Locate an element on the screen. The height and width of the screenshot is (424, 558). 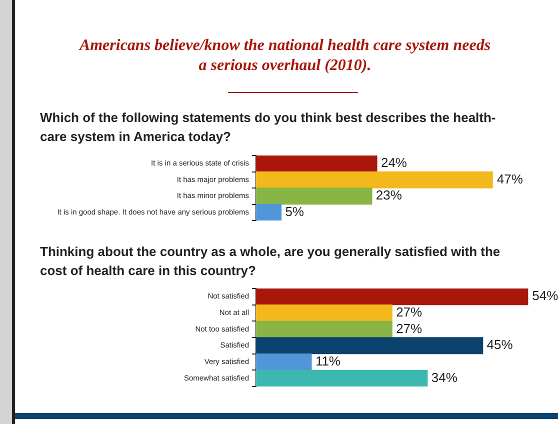
data-label: 5% is located at coordinates (294, 211).